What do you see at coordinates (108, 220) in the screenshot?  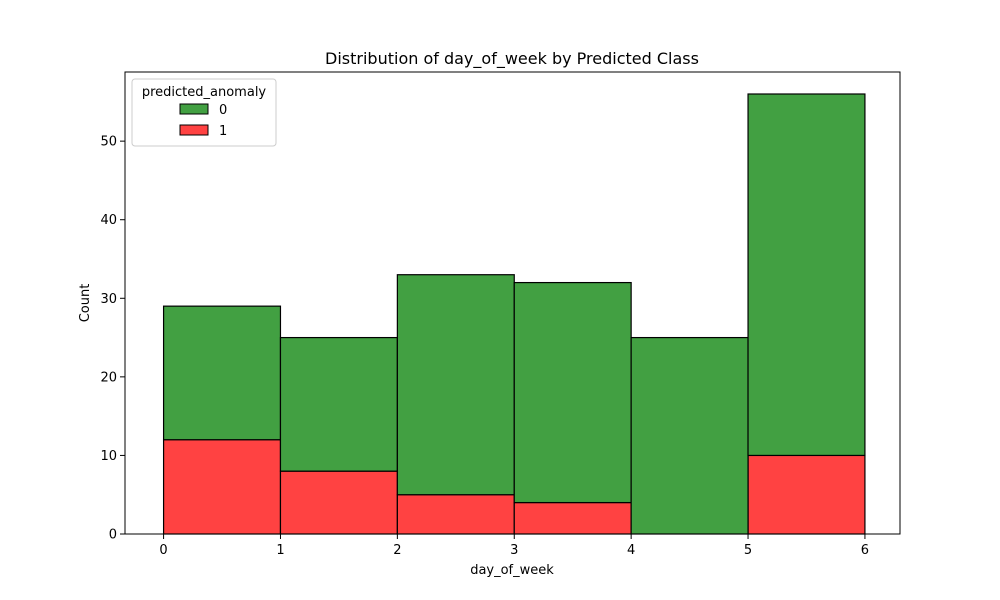 I see `y-tick-label-4: 40` at bounding box center [108, 220].